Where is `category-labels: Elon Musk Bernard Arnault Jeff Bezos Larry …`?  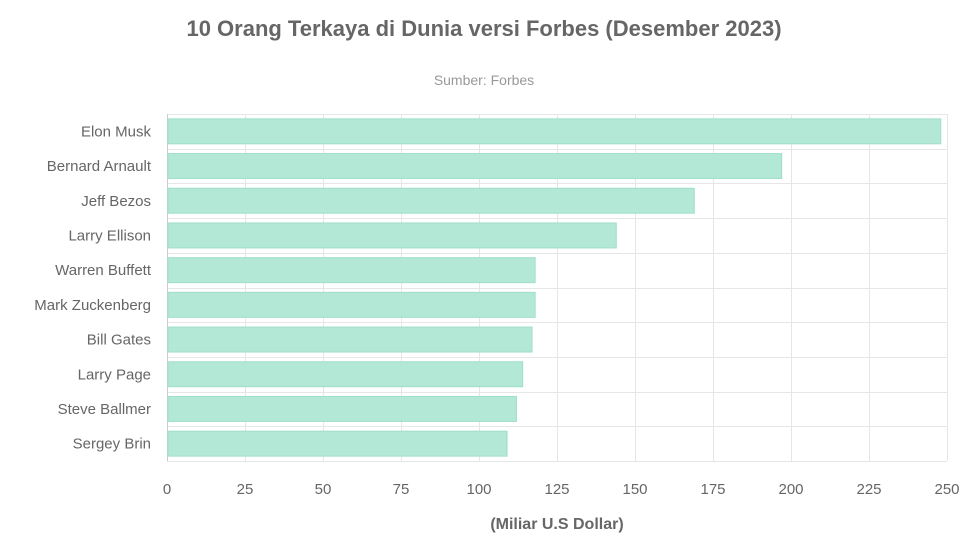
category-labels: Elon Musk Bernard Arnault Jeff Bezos Larry … is located at coordinates (93, 287).